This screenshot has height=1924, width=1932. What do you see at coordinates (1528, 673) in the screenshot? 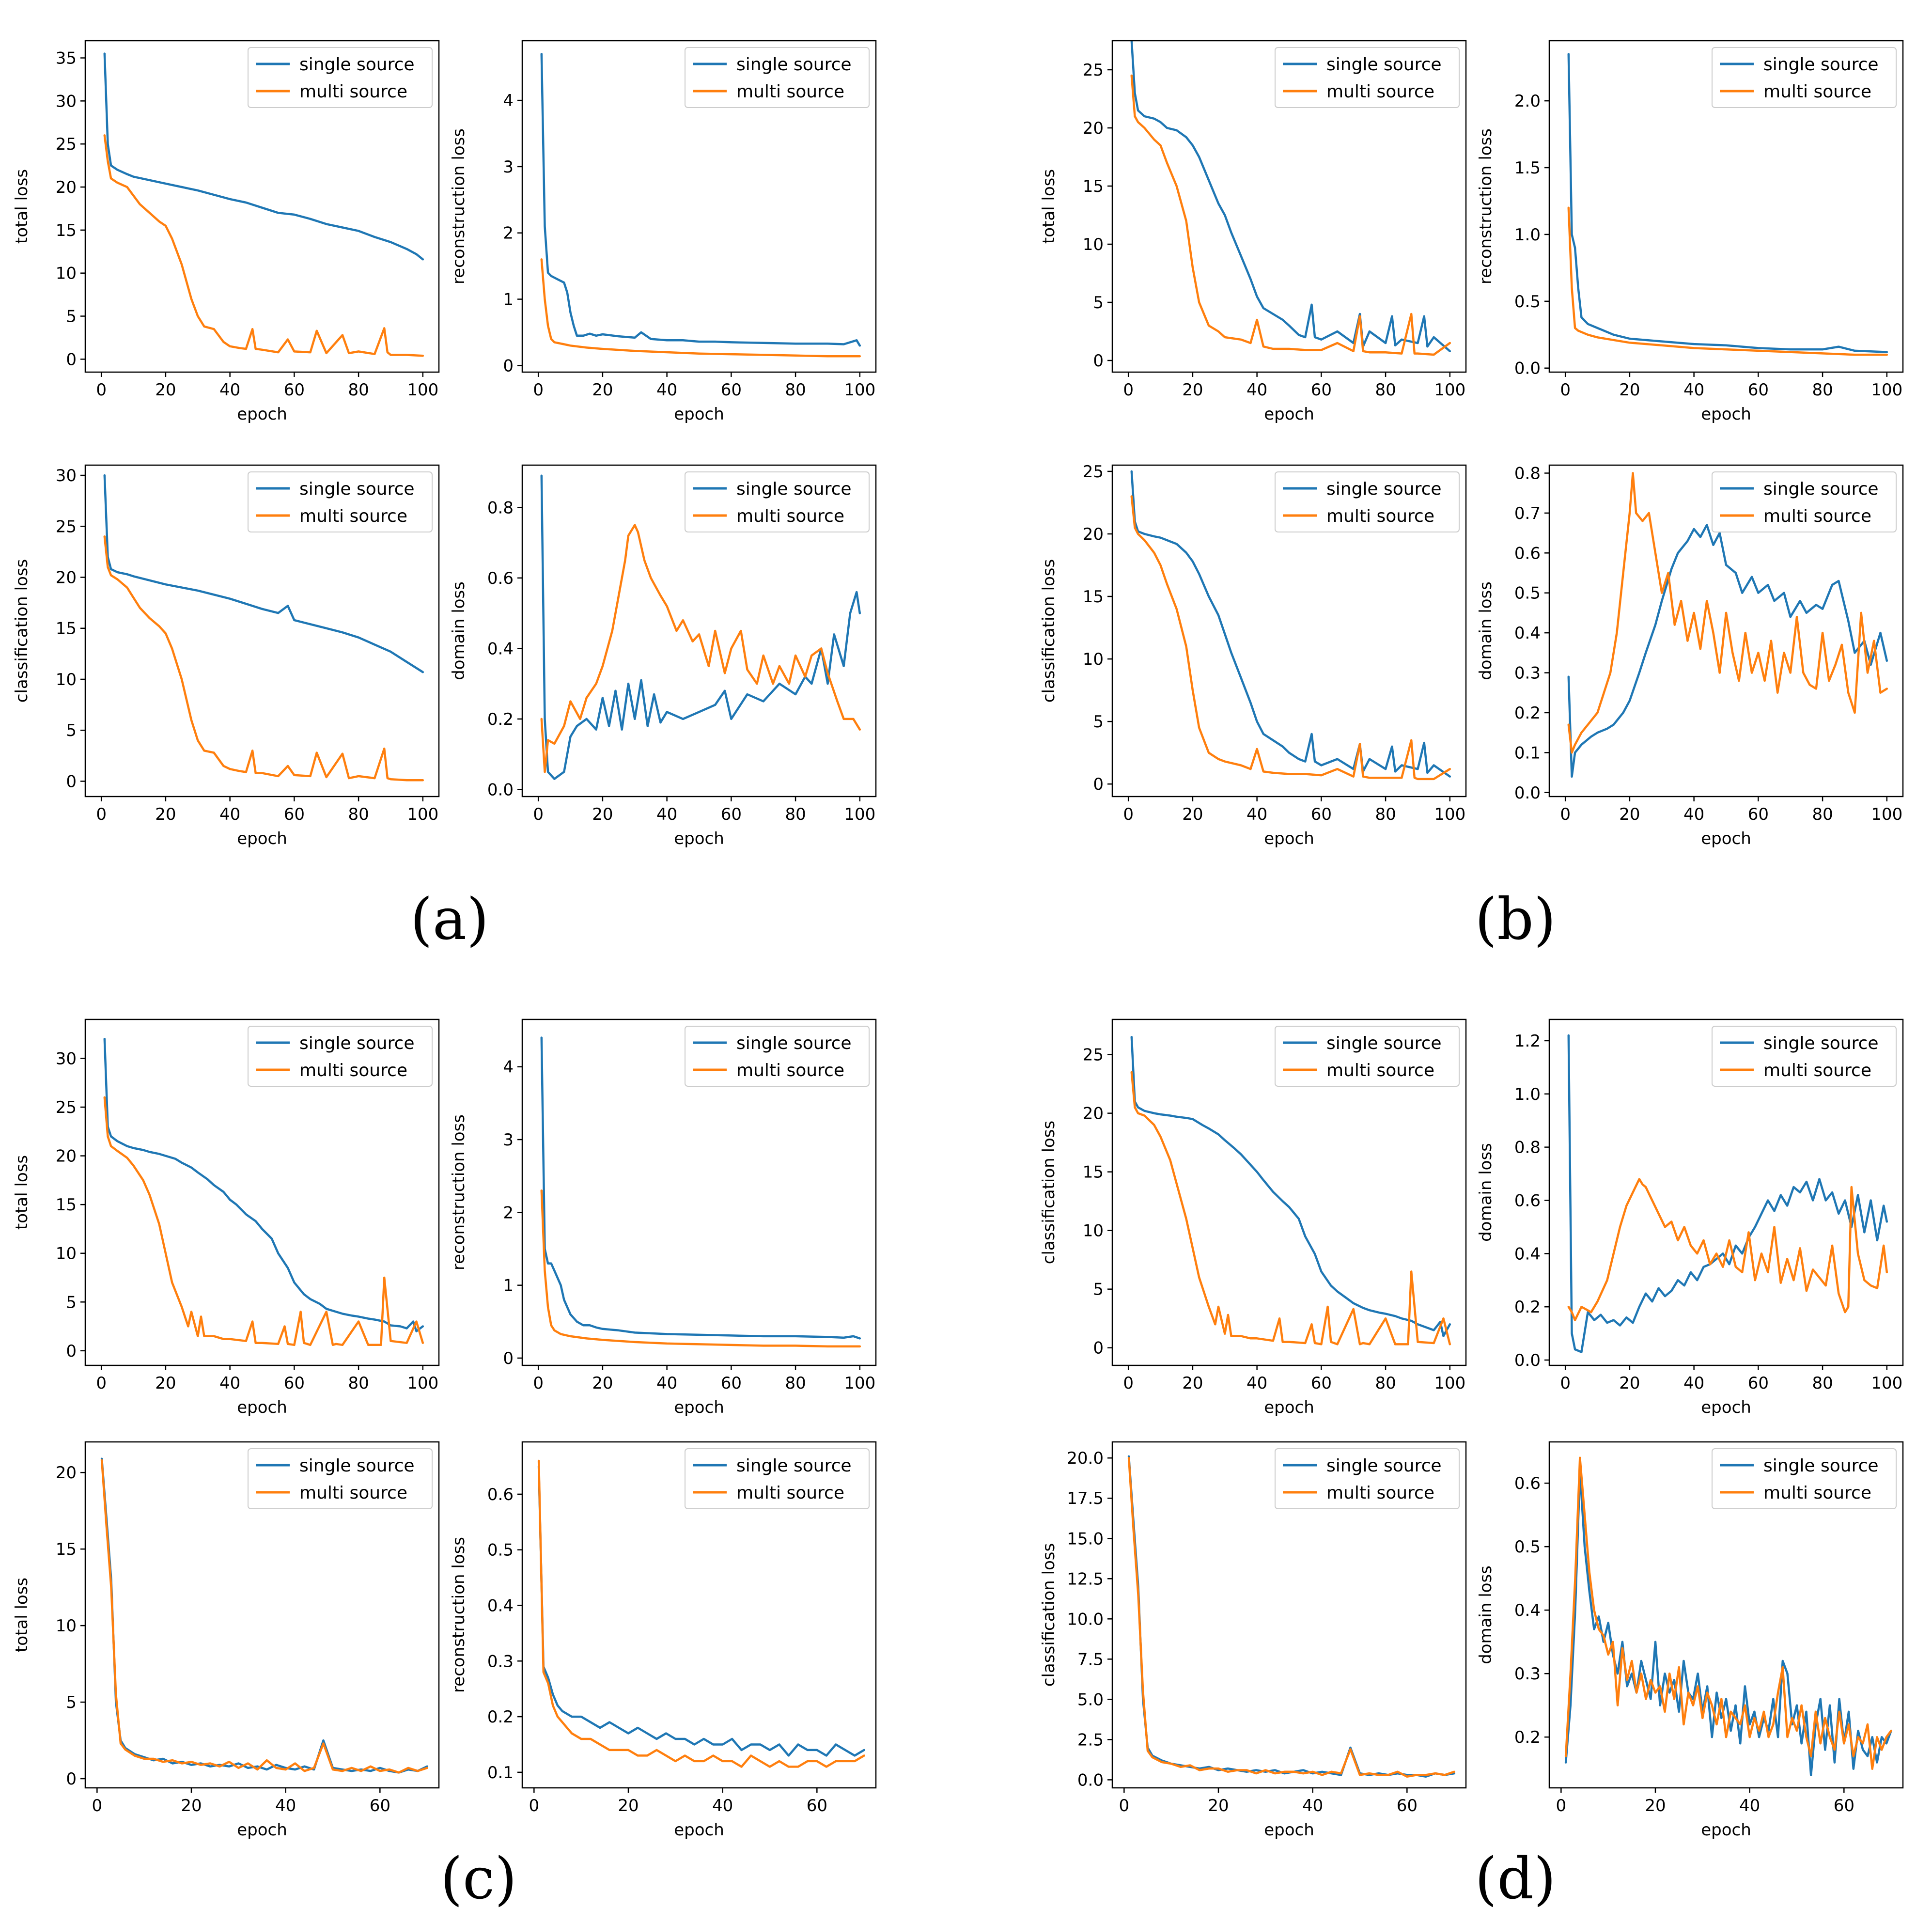
I see `y-tick-label: 0.3` at bounding box center [1528, 673].